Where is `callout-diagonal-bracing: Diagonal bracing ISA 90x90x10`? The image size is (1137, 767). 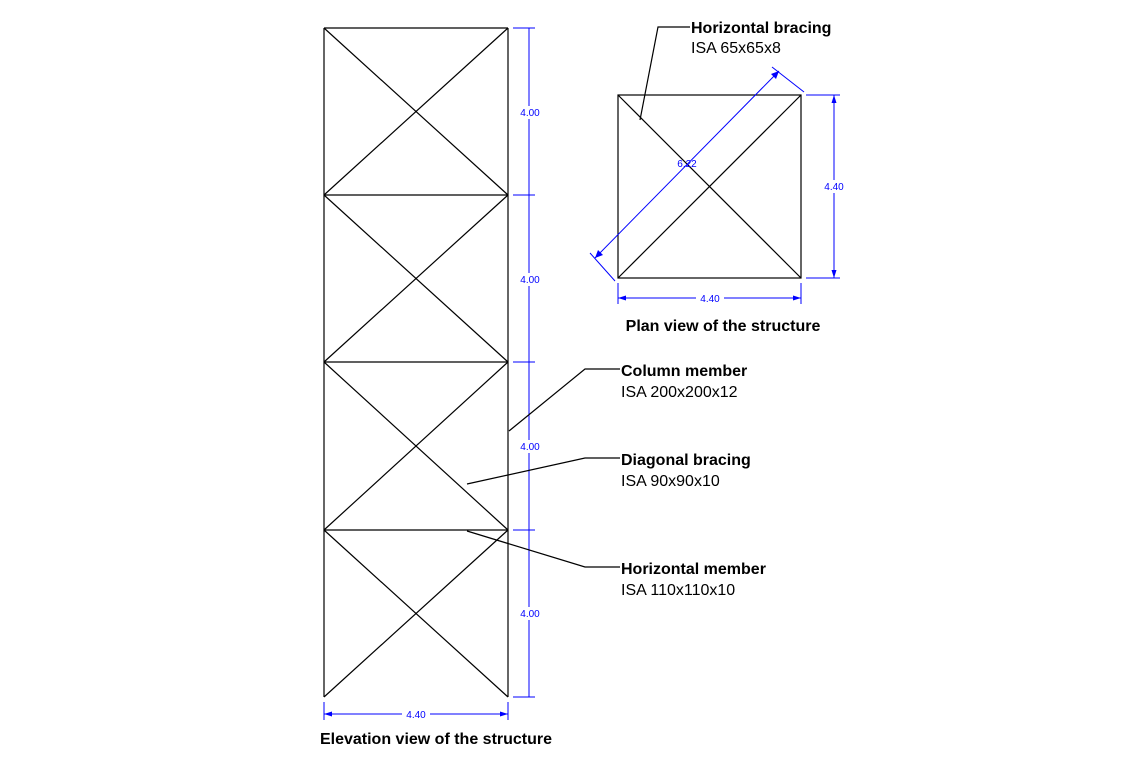 callout-diagonal-bracing: Diagonal bracing ISA 90x90x10 is located at coordinates (608, 471).